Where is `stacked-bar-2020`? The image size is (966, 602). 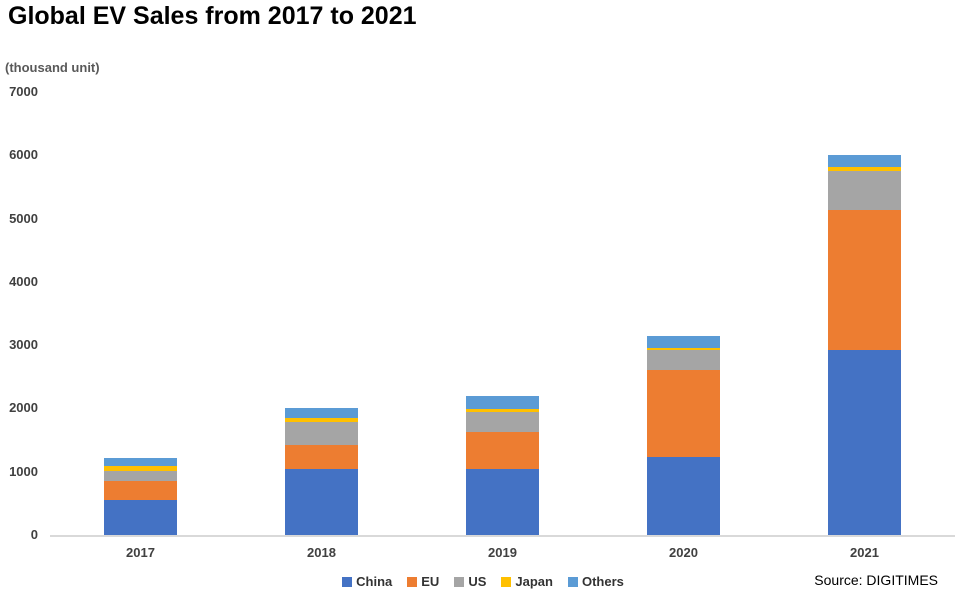 stacked-bar-2020 is located at coordinates (683, 435).